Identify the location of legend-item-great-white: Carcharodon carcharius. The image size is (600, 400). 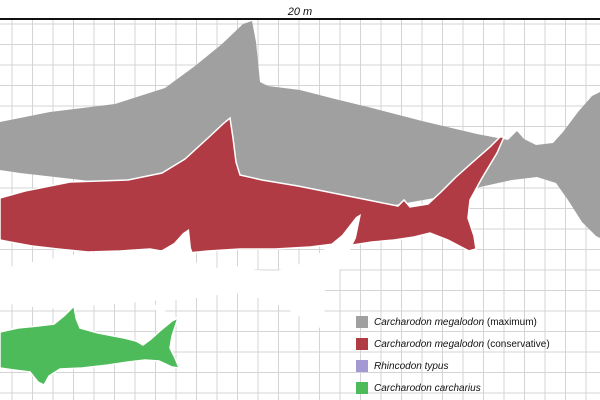
(476, 388).